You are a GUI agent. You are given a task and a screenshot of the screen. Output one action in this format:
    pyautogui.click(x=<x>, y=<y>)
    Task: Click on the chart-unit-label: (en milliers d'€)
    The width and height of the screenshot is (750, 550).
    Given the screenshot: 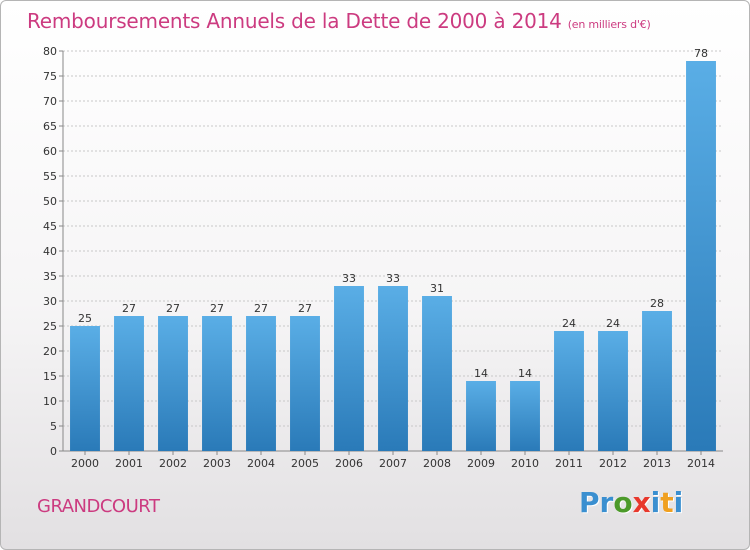 What is the action you would take?
    pyautogui.click(x=609, y=24)
    